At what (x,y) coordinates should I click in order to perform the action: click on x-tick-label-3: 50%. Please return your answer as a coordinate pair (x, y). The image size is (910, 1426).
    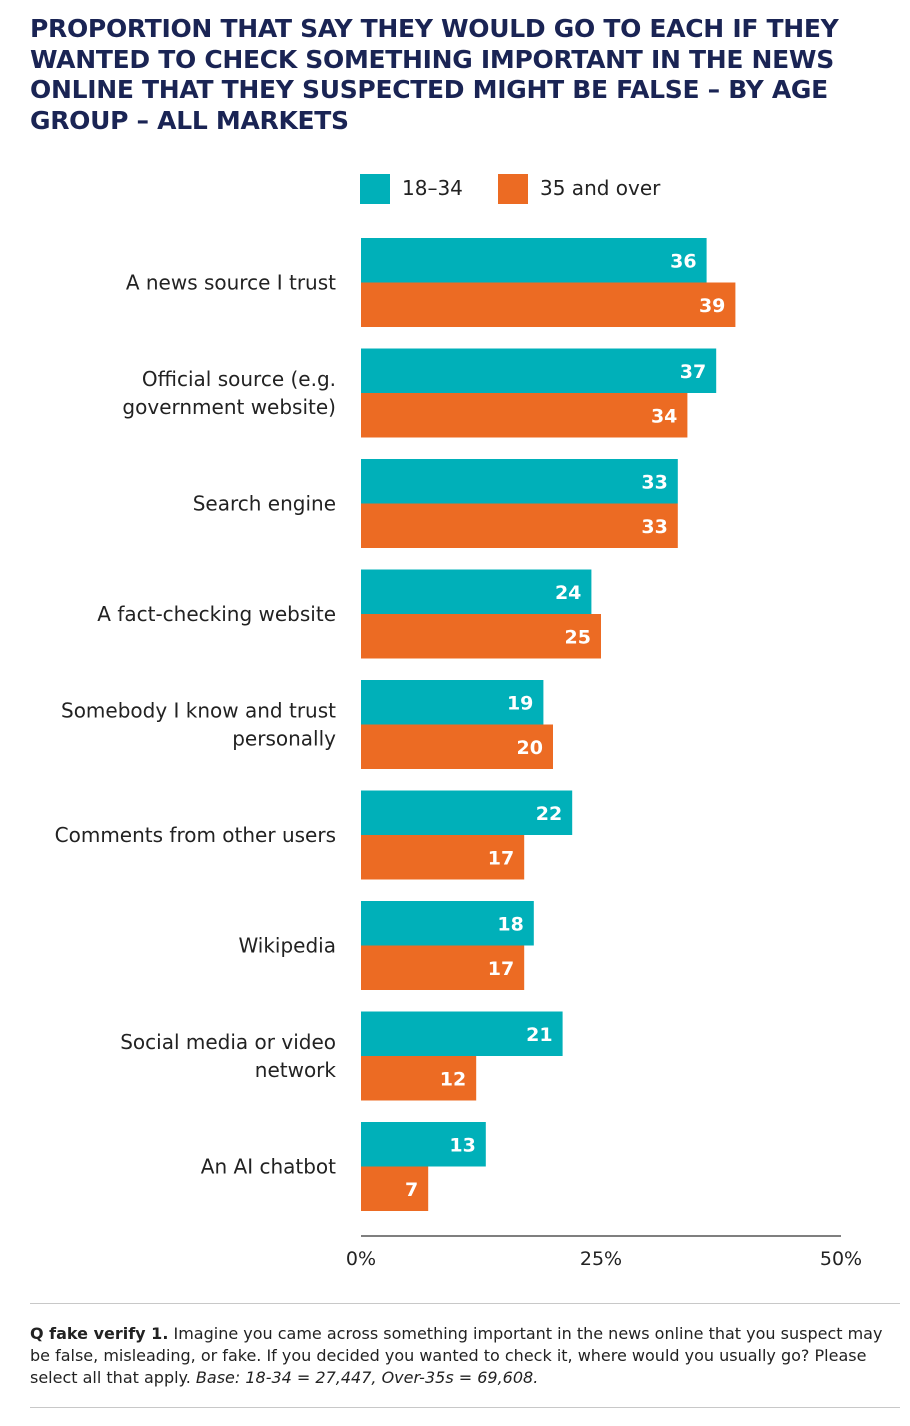
    Looking at the image, I should click on (841, 1259).